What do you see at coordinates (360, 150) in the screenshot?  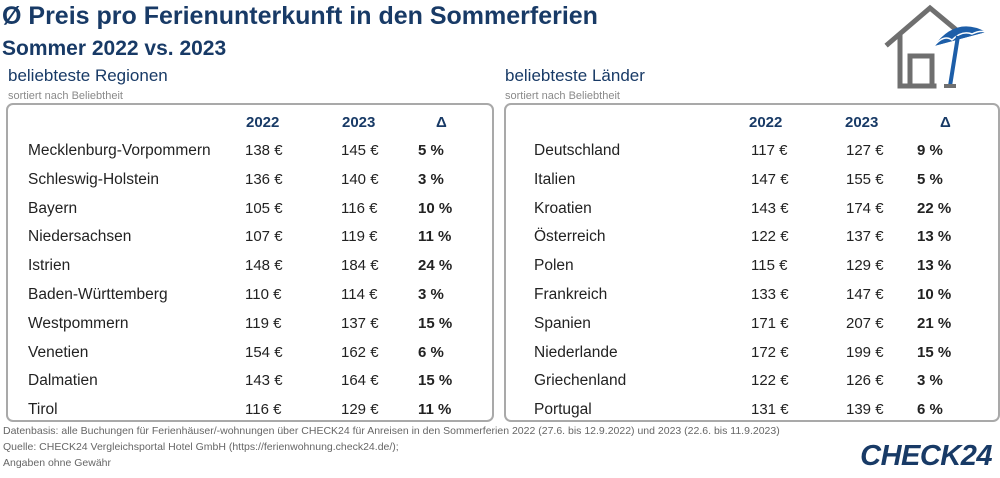 I see `row-price-2023: 145 €` at bounding box center [360, 150].